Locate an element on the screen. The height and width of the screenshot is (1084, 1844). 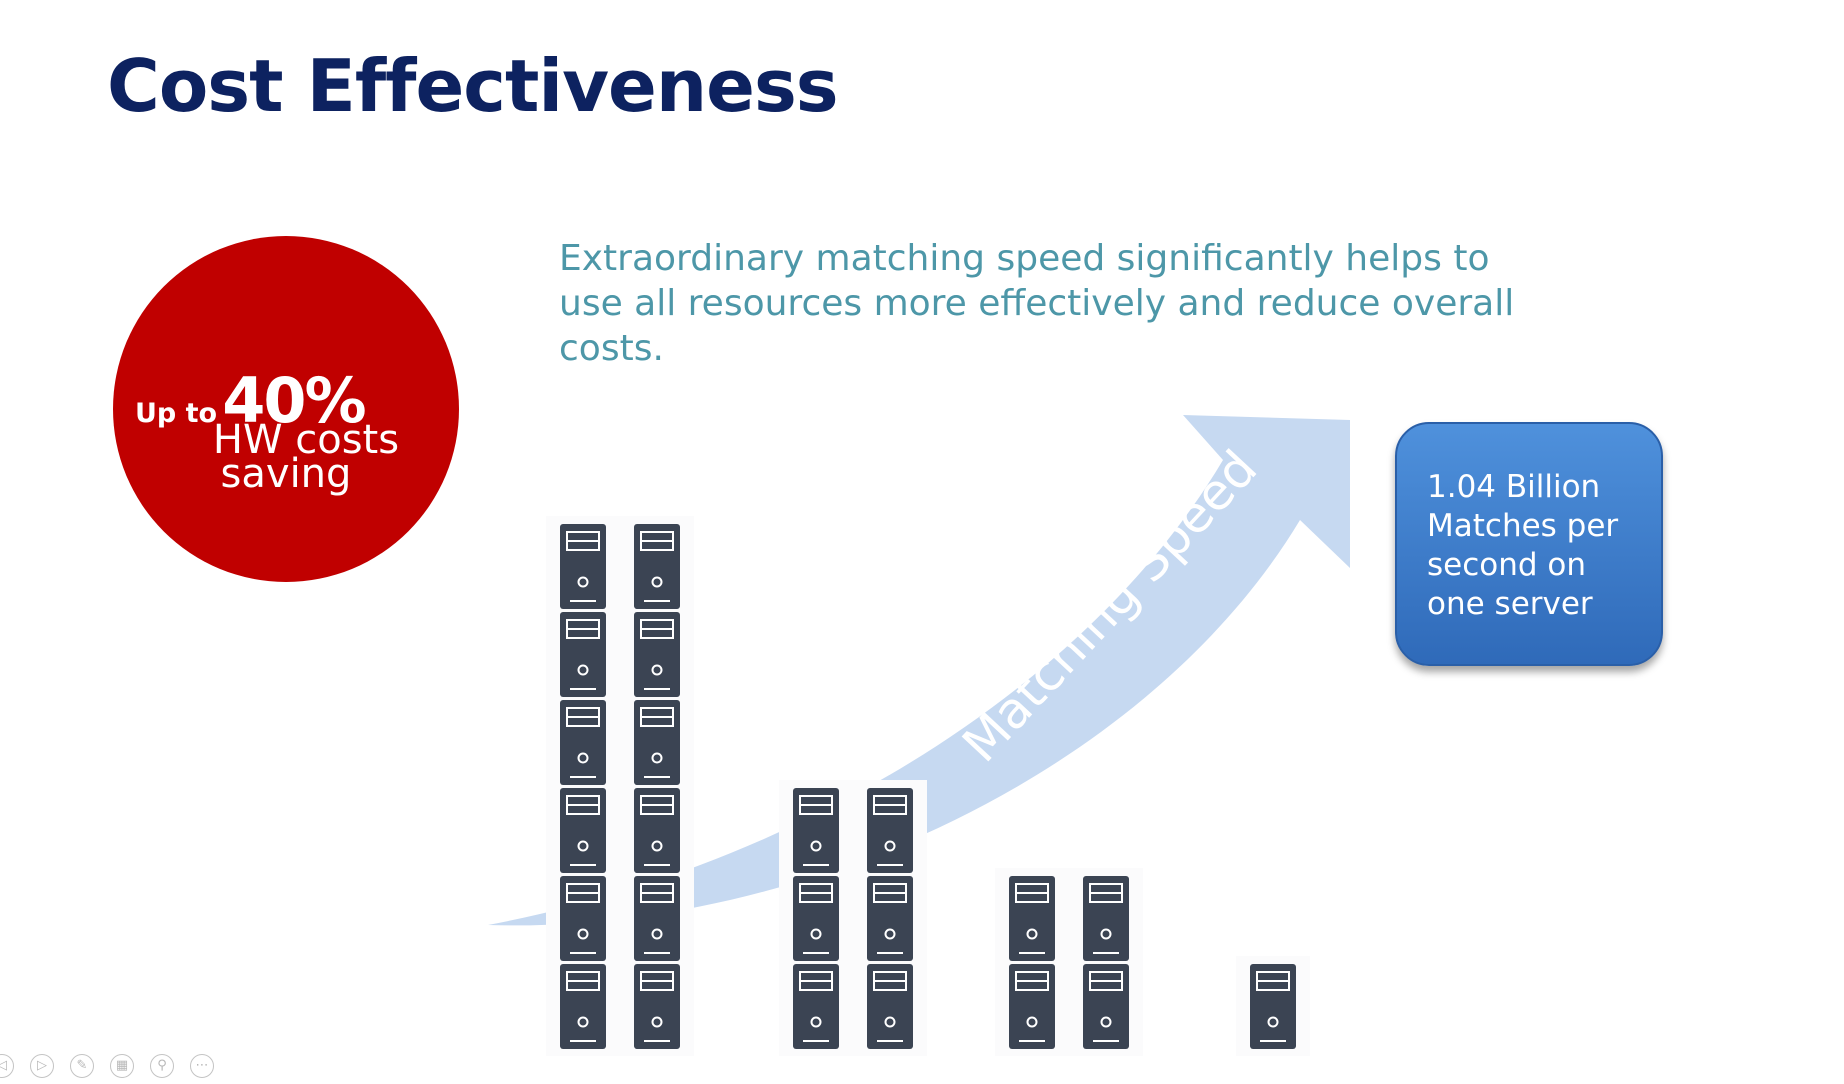
next-icon: ▷ is located at coordinates (42, 1066).